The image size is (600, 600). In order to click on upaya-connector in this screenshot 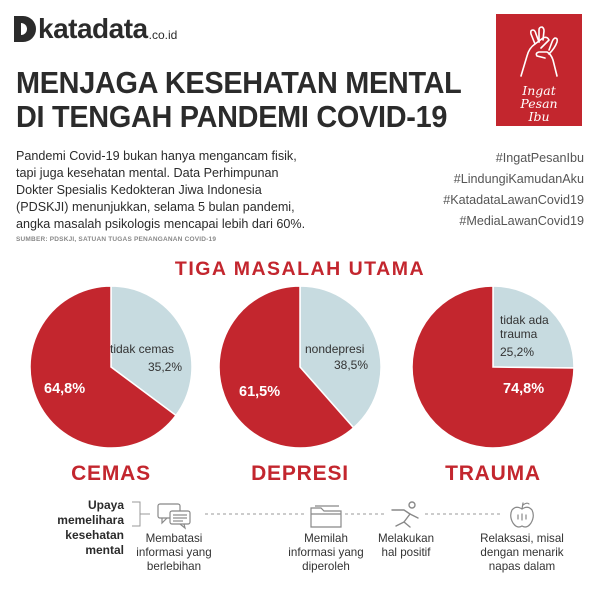, I will do `click(316, 514)`.